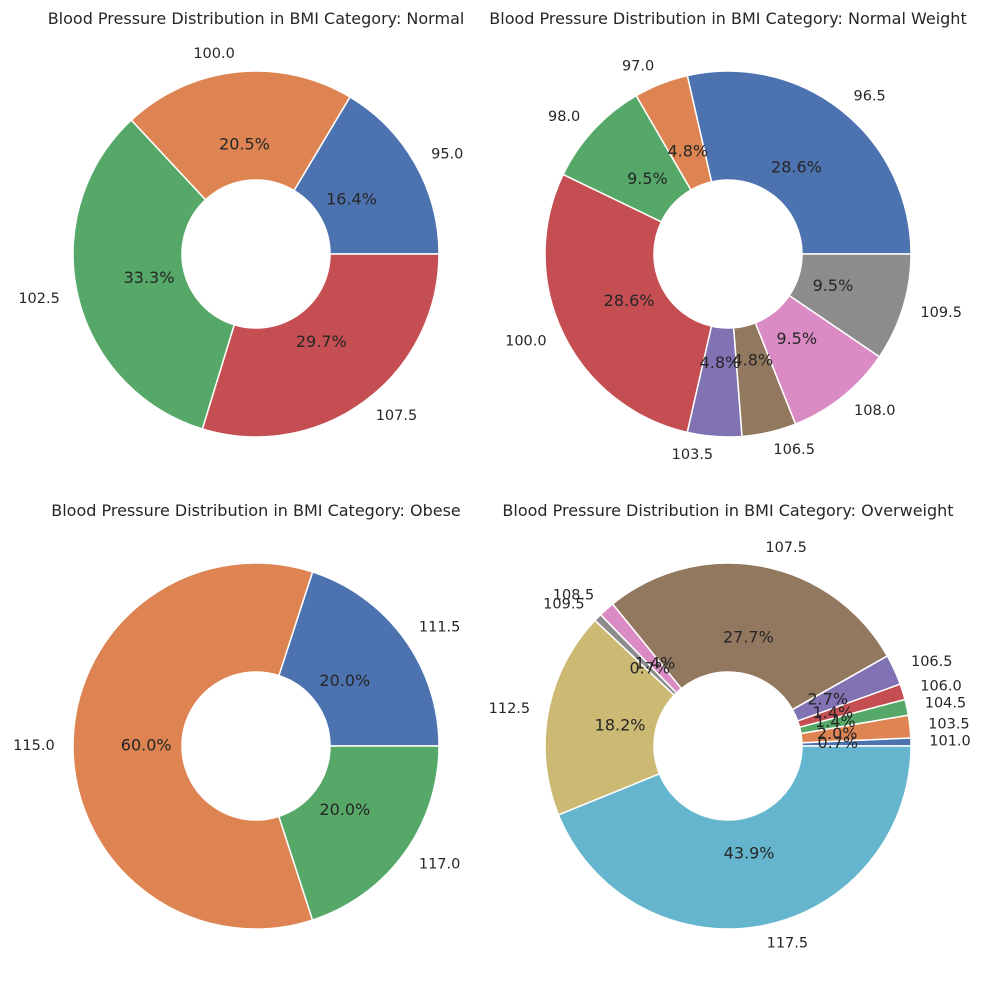 Image resolution: width=986 pixels, height=983 pixels. What do you see at coordinates (946, 703) in the screenshot?
I see `category-label: 104.5` at bounding box center [946, 703].